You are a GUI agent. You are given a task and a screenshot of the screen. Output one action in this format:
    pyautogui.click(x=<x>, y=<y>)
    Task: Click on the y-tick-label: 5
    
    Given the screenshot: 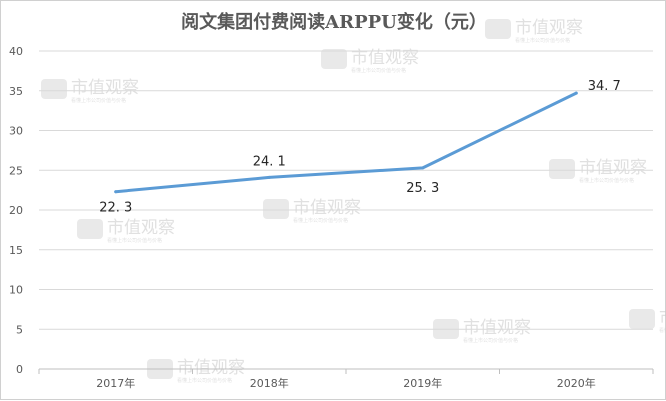 What is the action you would take?
    pyautogui.click(x=19, y=329)
    